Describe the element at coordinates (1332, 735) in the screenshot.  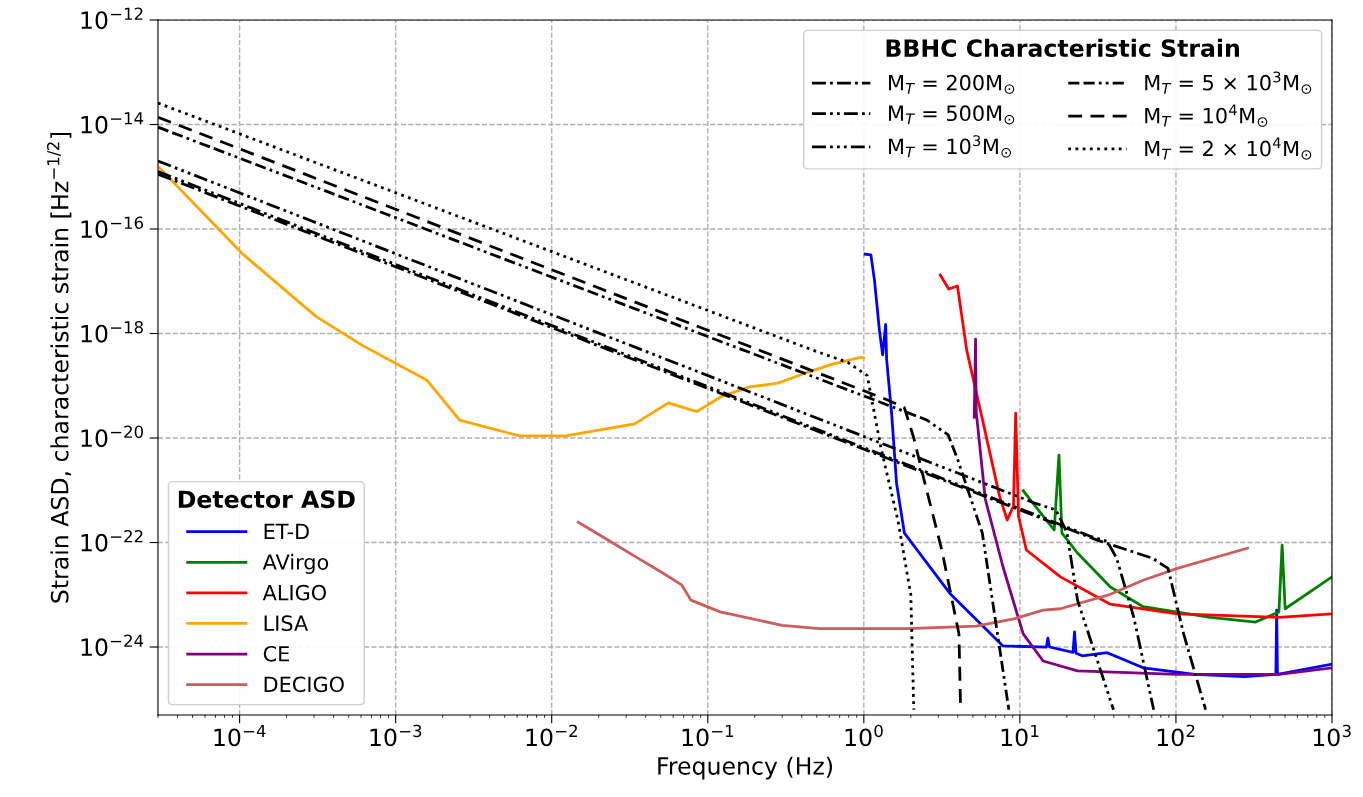
I see `x-tick-label: 10$^{3}$` at that location.